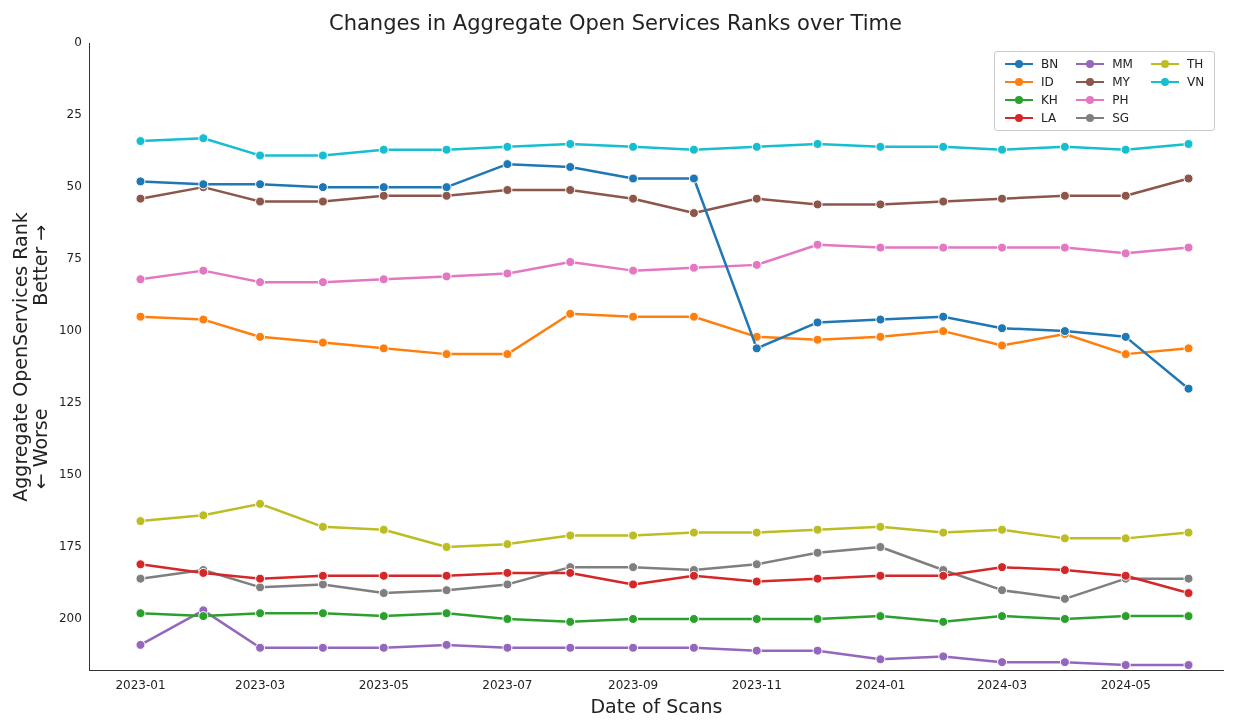 The image size is (1241, 727). I want to click on chart-title: Changes in Aggregate Open Services Ranks over Time, so click(615, 23).